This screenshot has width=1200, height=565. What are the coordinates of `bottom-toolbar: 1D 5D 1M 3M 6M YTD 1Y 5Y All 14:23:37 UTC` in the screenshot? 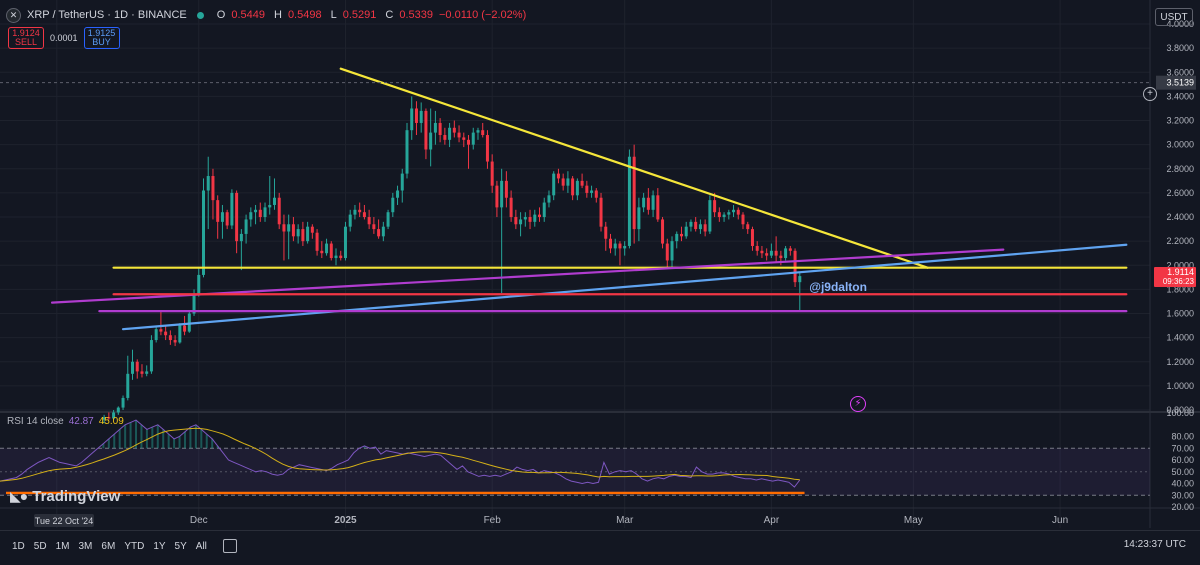 It's located at (600, 545).